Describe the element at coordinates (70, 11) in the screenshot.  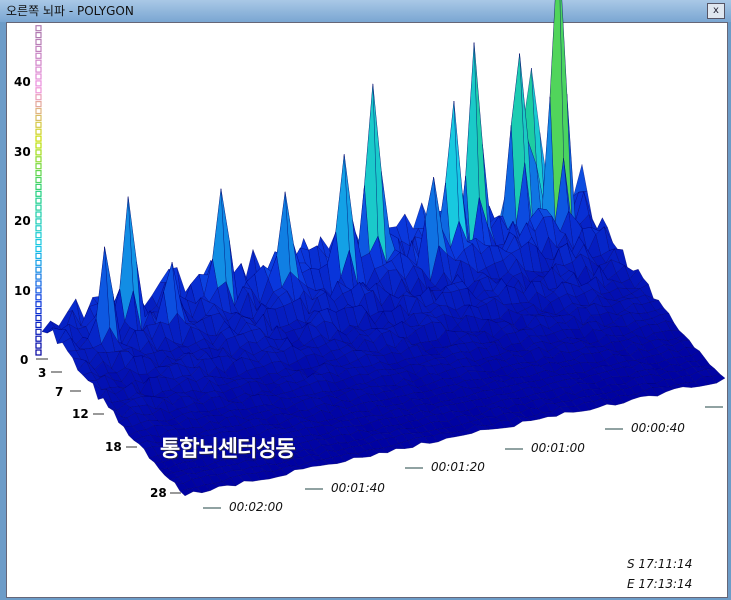
I see `window-title: 오른쪽 뇌파 - POLYGON` at that location.